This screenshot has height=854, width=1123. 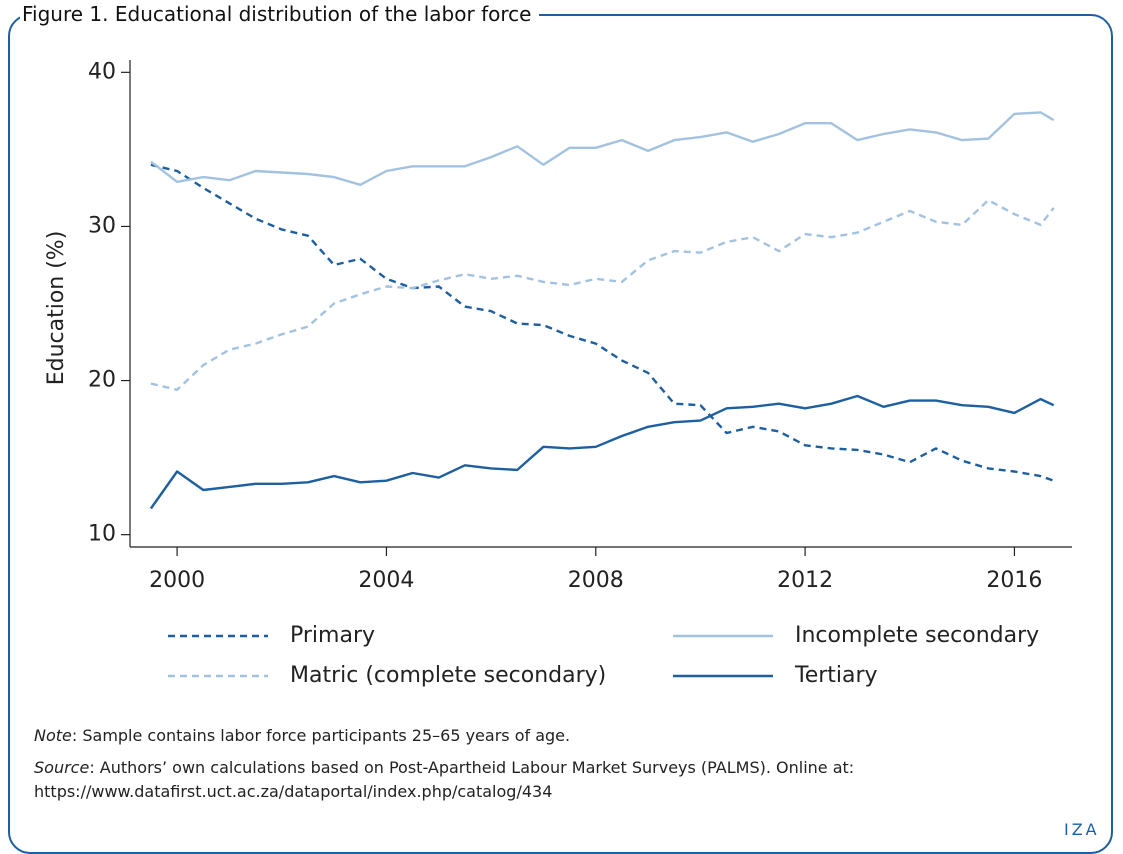 What do you see at coordinates (1014, 580) in the screenshot?
I see `x-tick-label: 2016` at bounding box center [1014, 580].